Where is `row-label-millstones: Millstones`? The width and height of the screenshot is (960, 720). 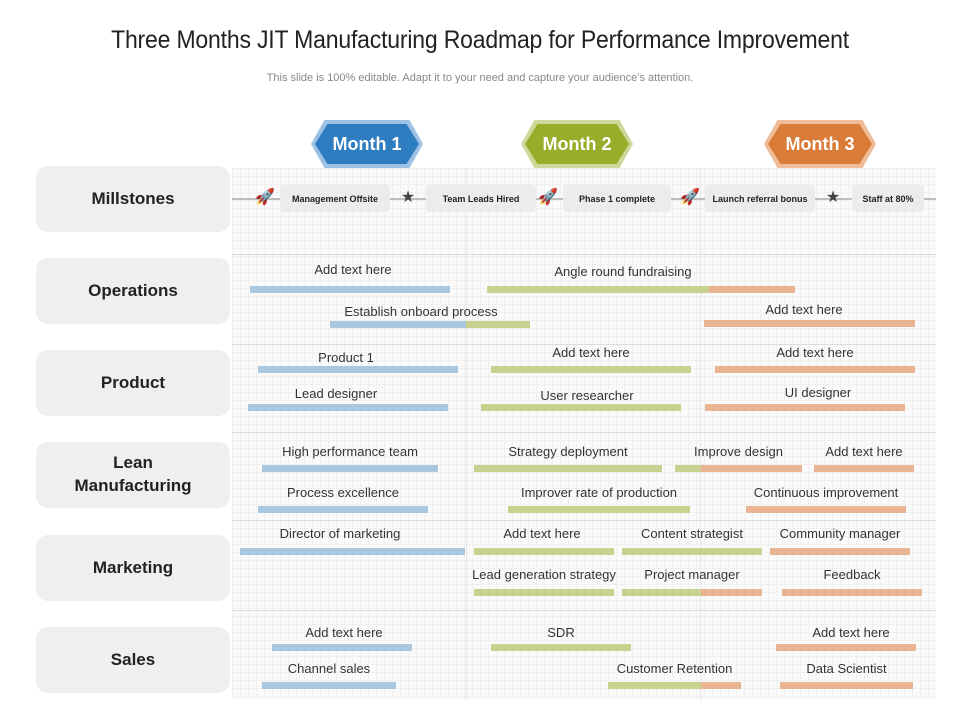
row-label-millstones: Millstones is located at coordinates (133, 199).